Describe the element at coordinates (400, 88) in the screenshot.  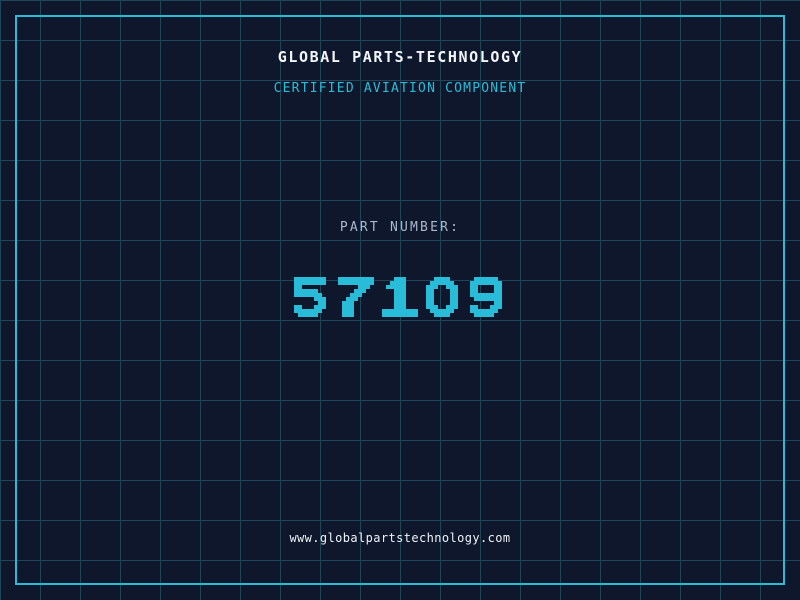
I see `certification-subtitle: CERTIFIED AVIATION COMPONENT` at that location.